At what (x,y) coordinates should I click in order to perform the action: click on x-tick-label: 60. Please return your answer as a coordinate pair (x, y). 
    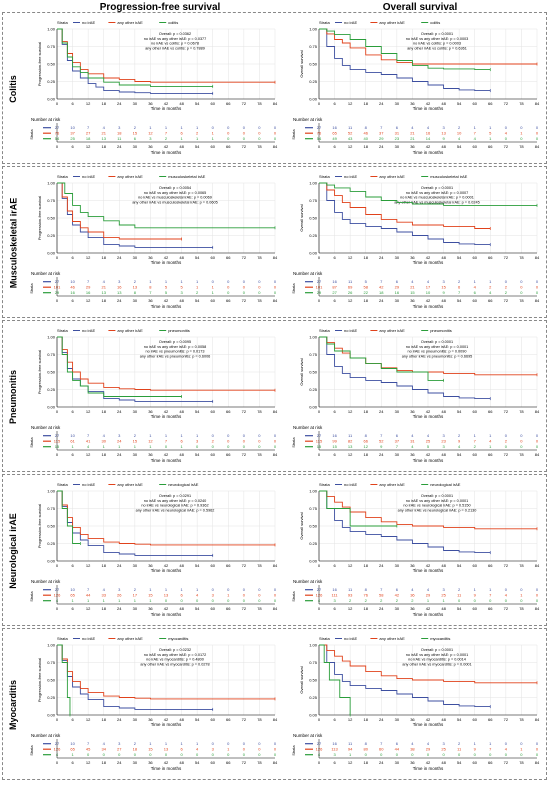
    Looking at the image, I should click on (212, 257).